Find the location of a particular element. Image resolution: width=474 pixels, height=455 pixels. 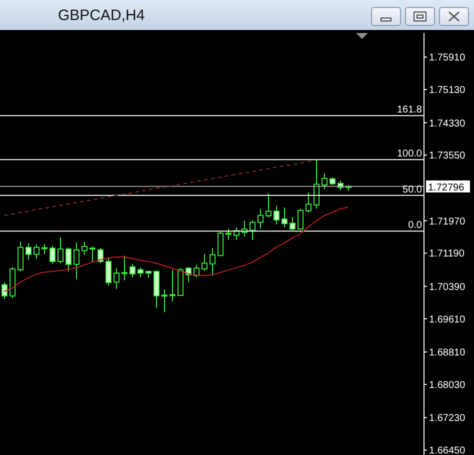

y-tick-label: 1.67230 is located at coordinates (447, 418).